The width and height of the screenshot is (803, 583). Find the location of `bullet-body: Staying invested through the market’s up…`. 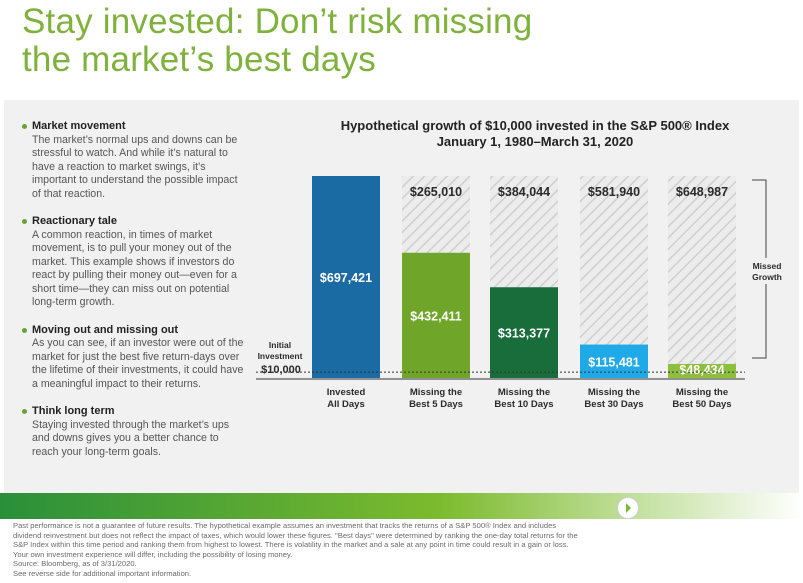

bullet-body: Staying invested through the market’s up… is located at coordinates (131, 438).